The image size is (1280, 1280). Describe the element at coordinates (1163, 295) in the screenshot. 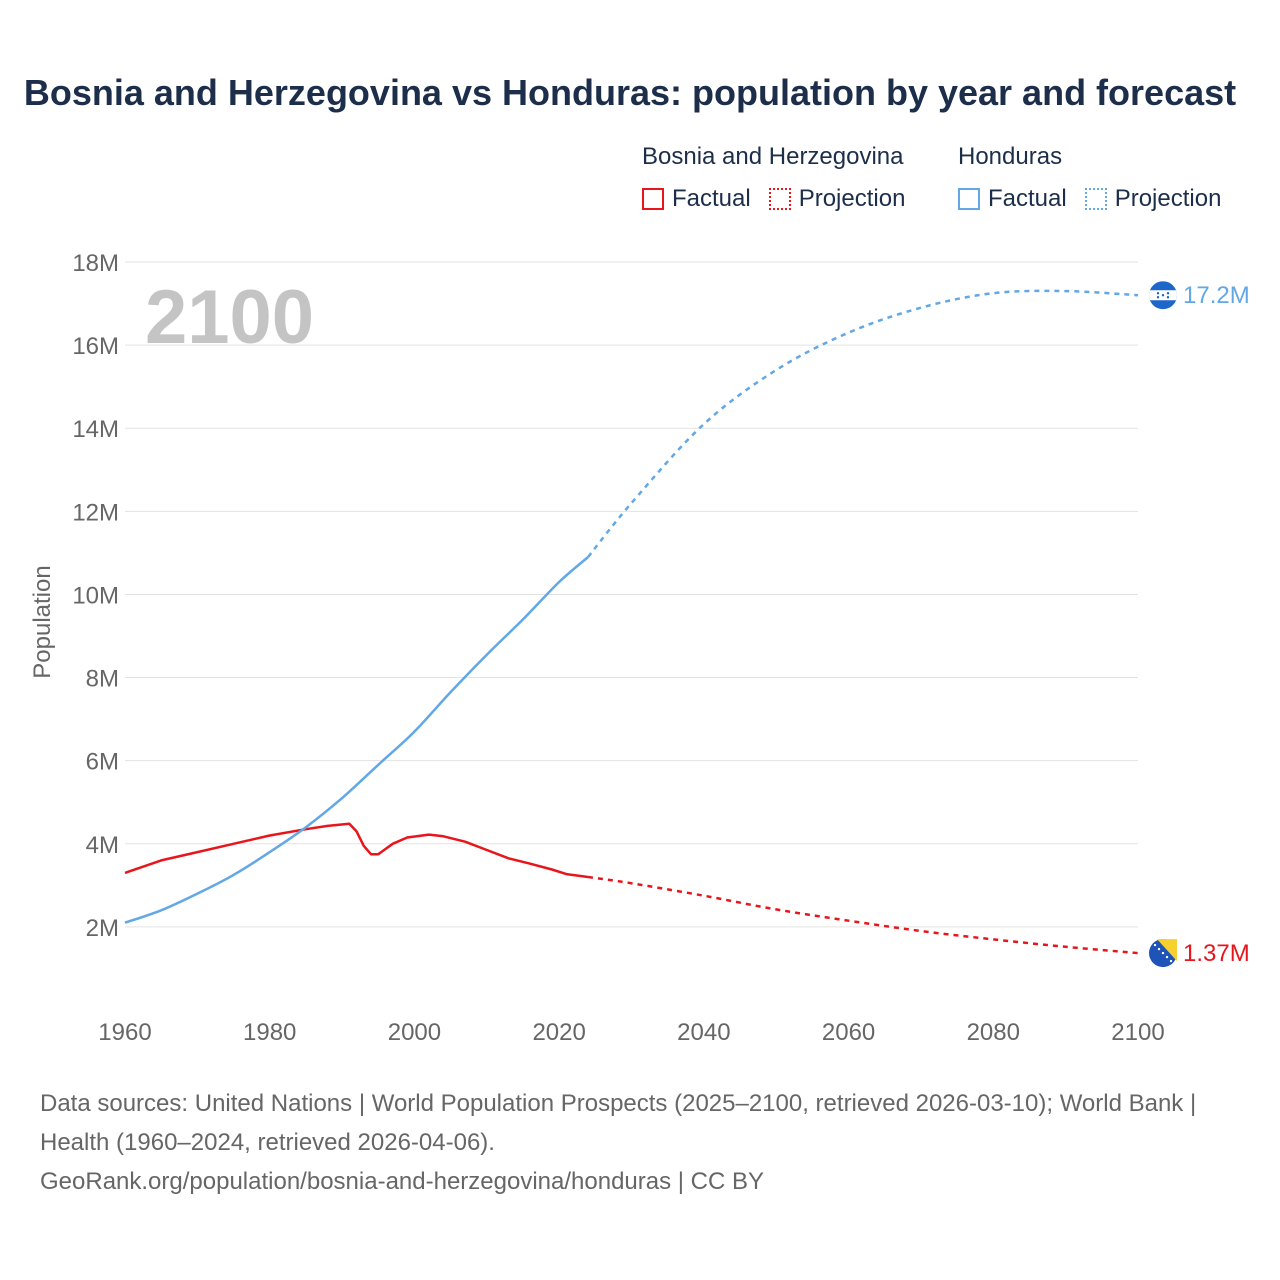

I see `flag-icon-honduras` at that location.